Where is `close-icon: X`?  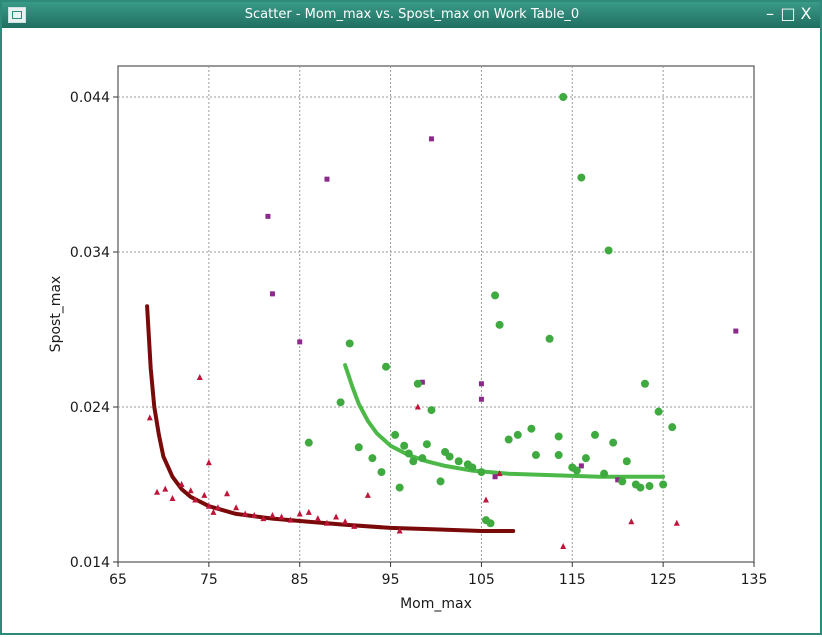
close-icon: X is located at coordinates (806, 13).